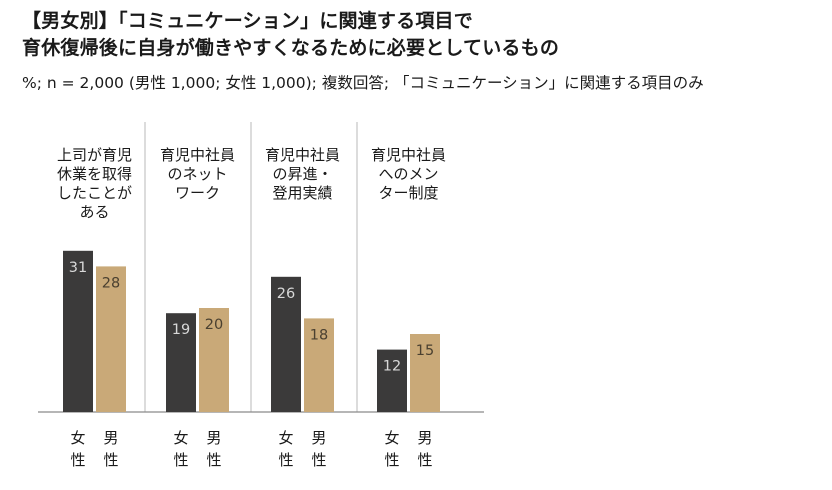 Image resolution: width=832 pixels, height=490 pixels. What do you see at coordinates (214, 325) in the screenshot?
I see `data-label-male-2: 20` at bounding box center [214, 325].